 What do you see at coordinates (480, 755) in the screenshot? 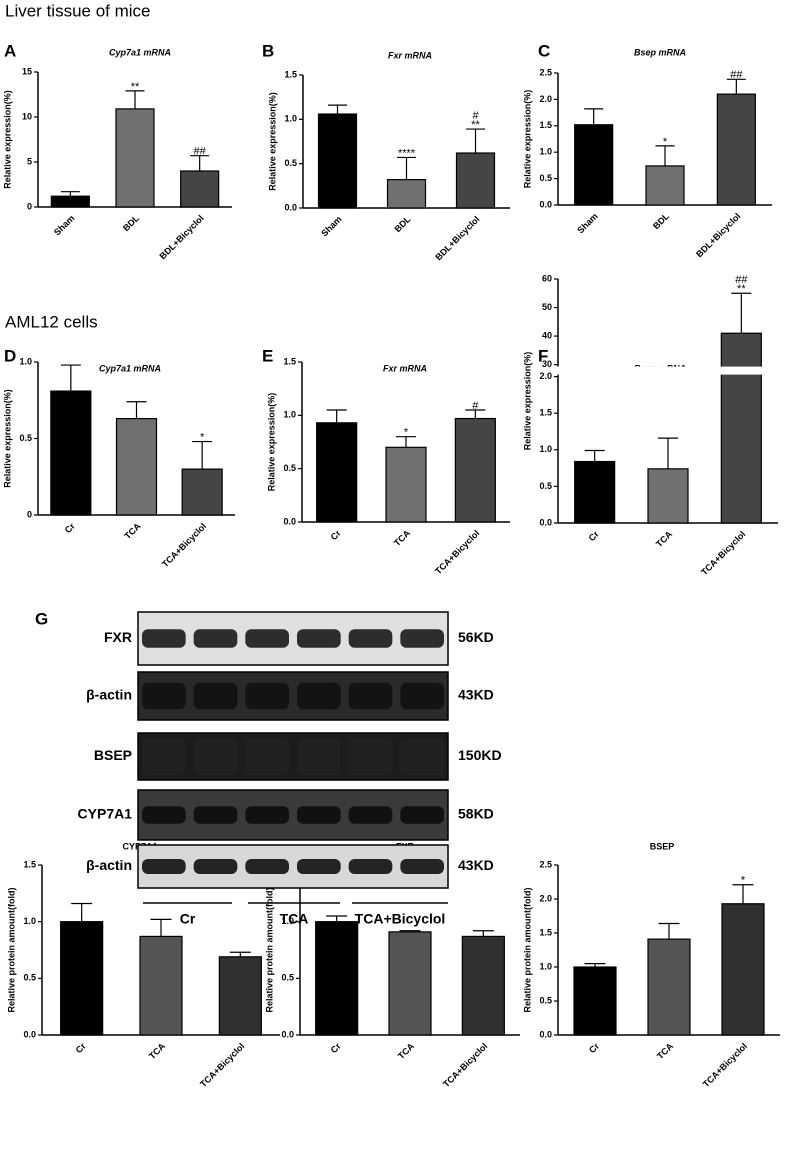
I see `size-label: 150KD` at bounding box center [480, 755].